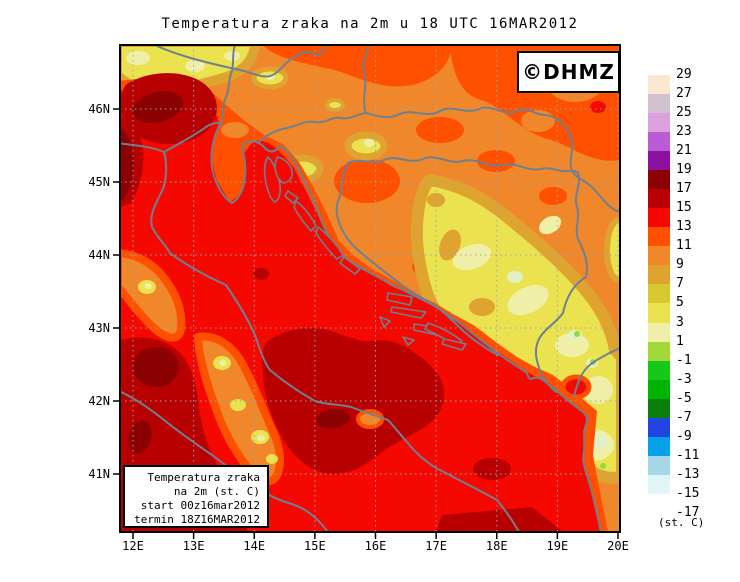 This screenshot has width=740, height=582. Describe the element at coordinates (688, 455) in the screenshot. I see `colorbar-label: -11` at that location.